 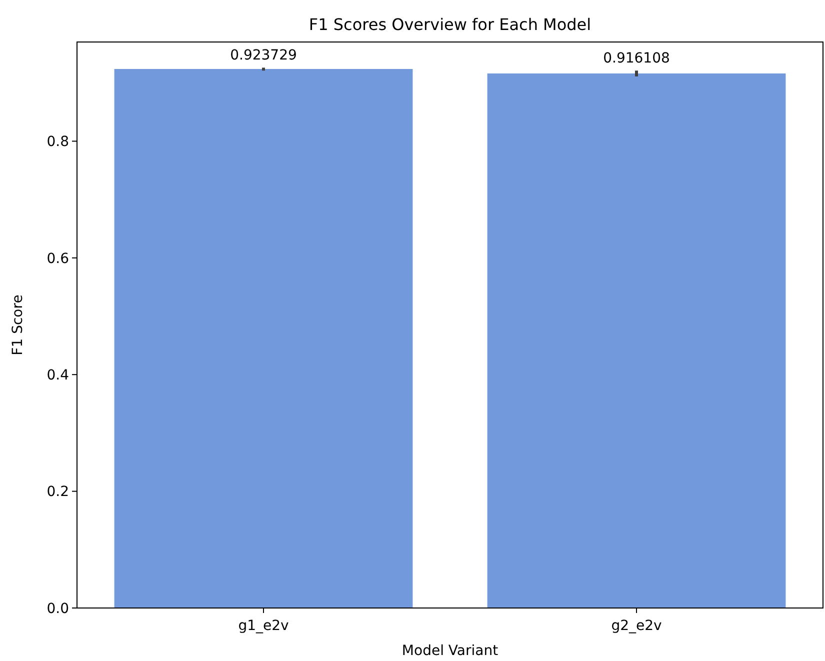 What do you see at coordinates (18, 325) in the screenshot?
I see `y-axis-title: F1 Score` at bounding box center [18, 325].